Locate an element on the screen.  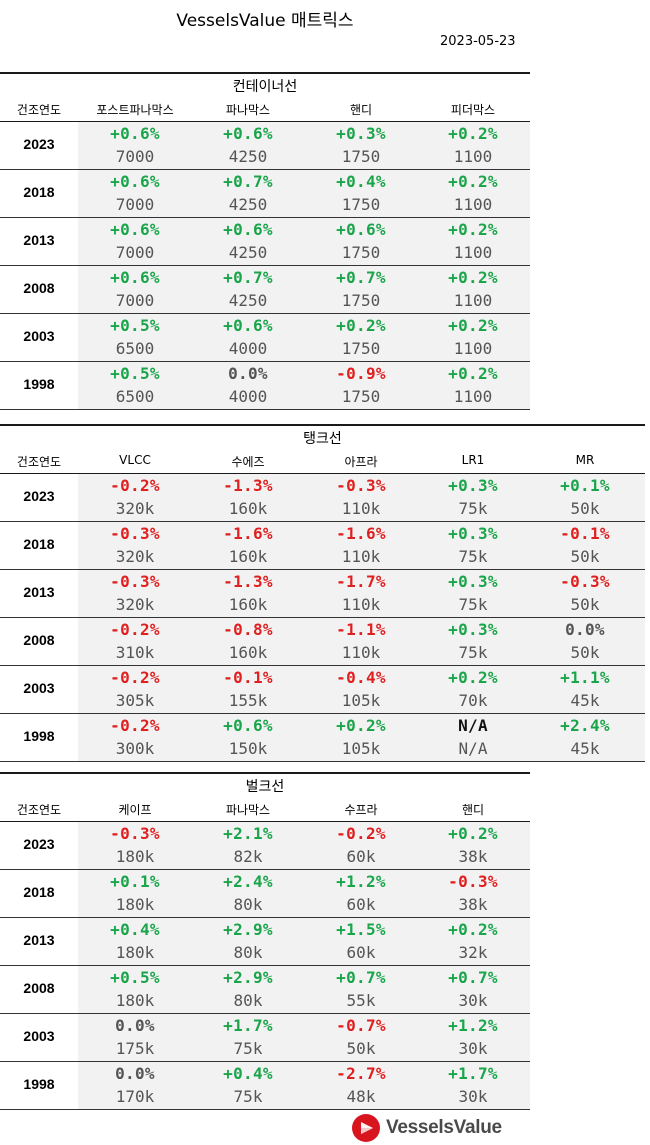
matrix-cell: +1.2% 30k is located at coordinates (473, 1038).